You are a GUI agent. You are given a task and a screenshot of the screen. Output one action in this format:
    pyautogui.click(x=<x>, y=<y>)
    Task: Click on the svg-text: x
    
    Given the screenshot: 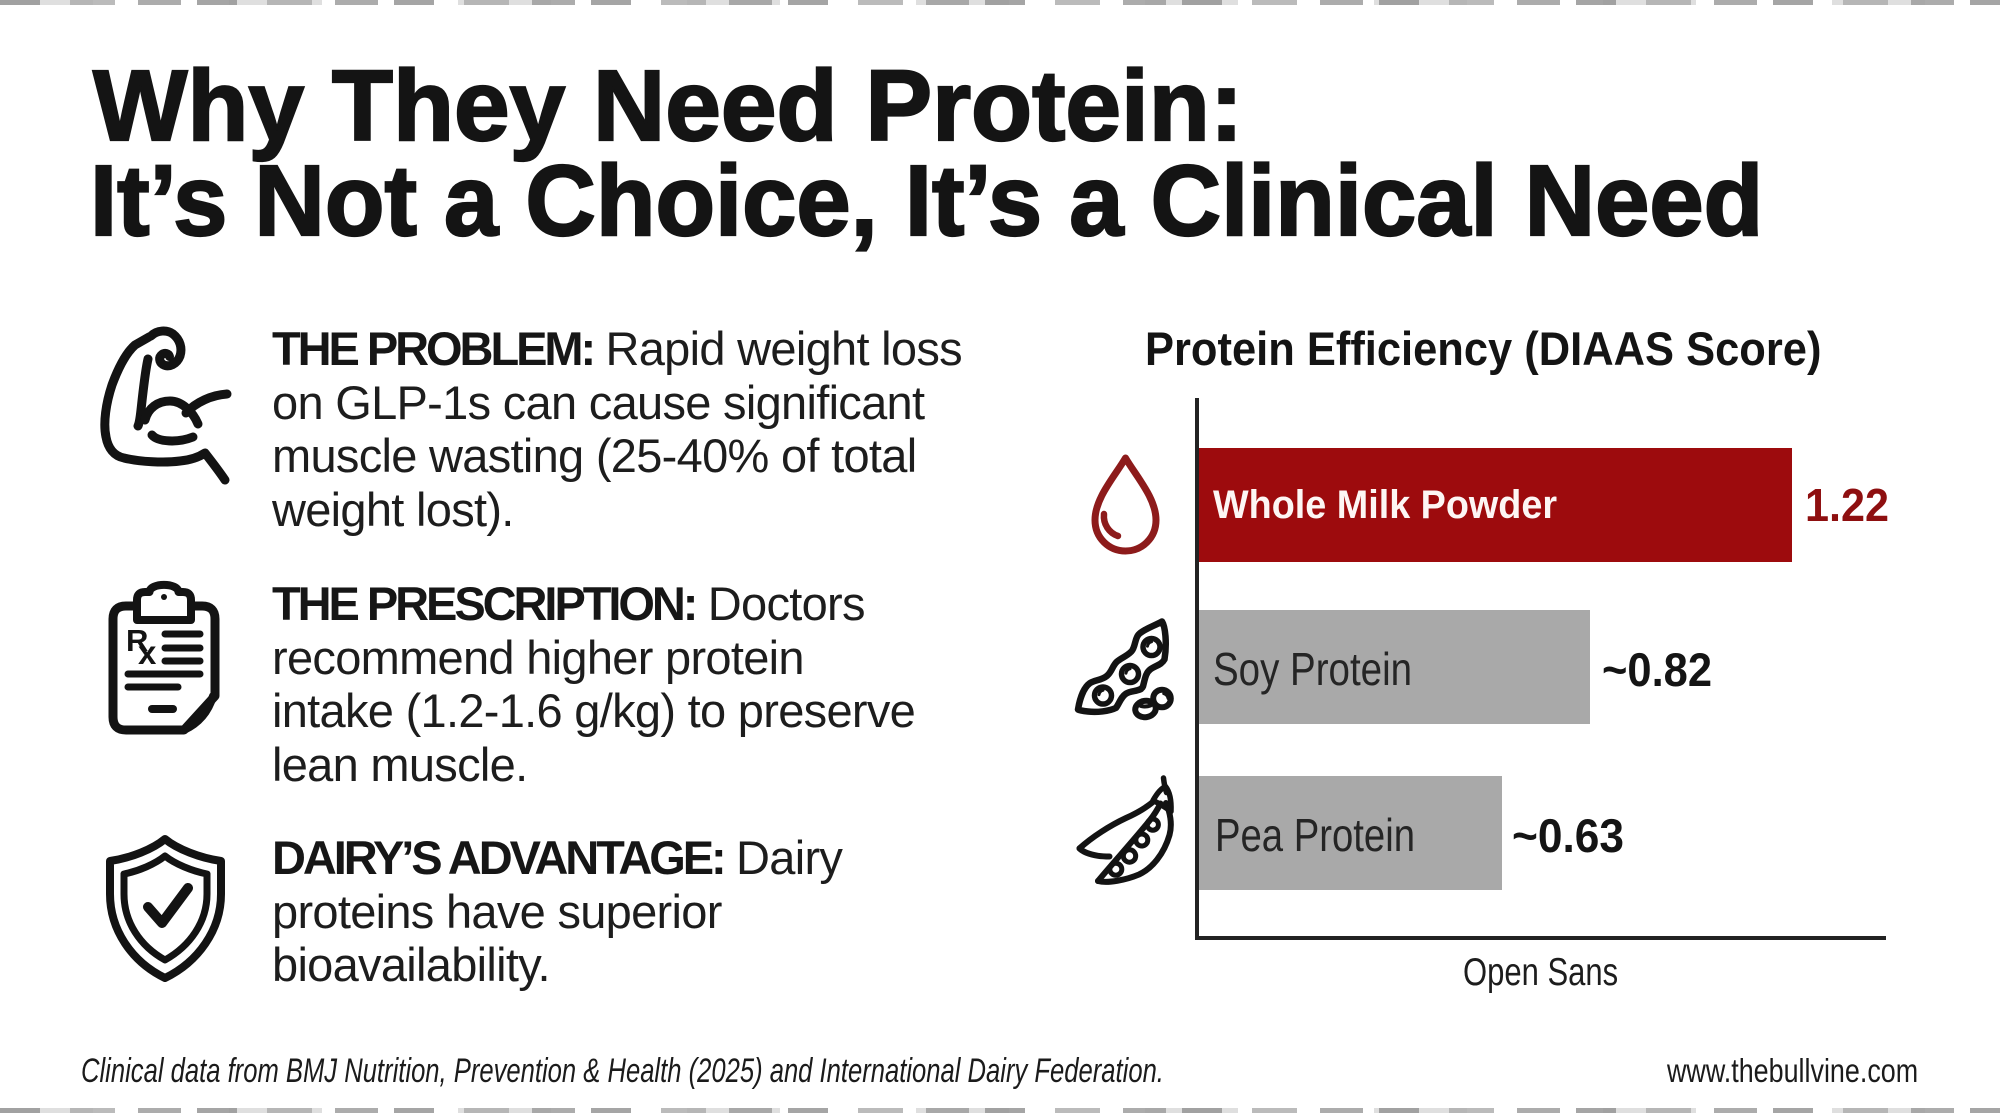 What is the action you would take?
    pyautogui.click(x=147, y=652)
    